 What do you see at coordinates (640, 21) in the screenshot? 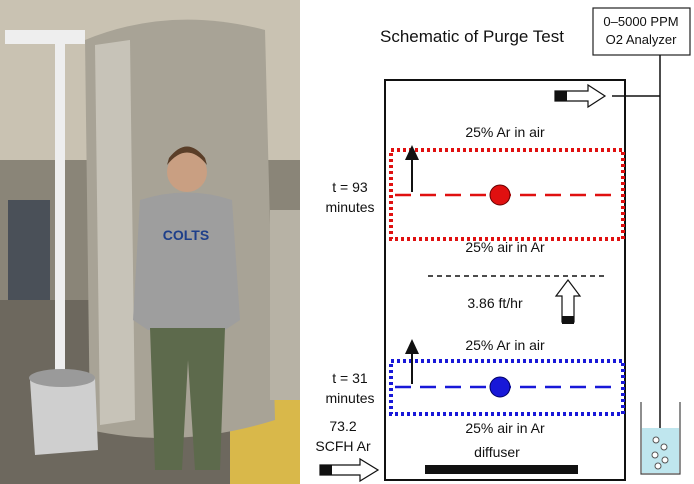
I see `analyzer-label: 0–5000 PPM` at bounding box center [640, 21].